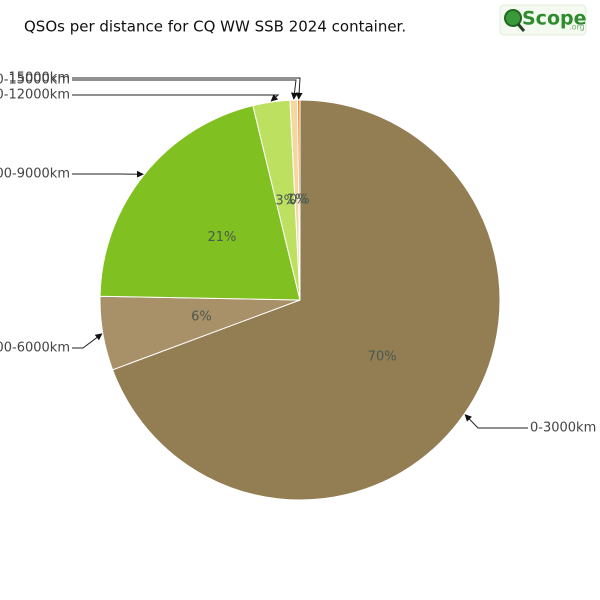 The image size is (600, 600). I want to click on category-label: 15000km, so click(39, 78).